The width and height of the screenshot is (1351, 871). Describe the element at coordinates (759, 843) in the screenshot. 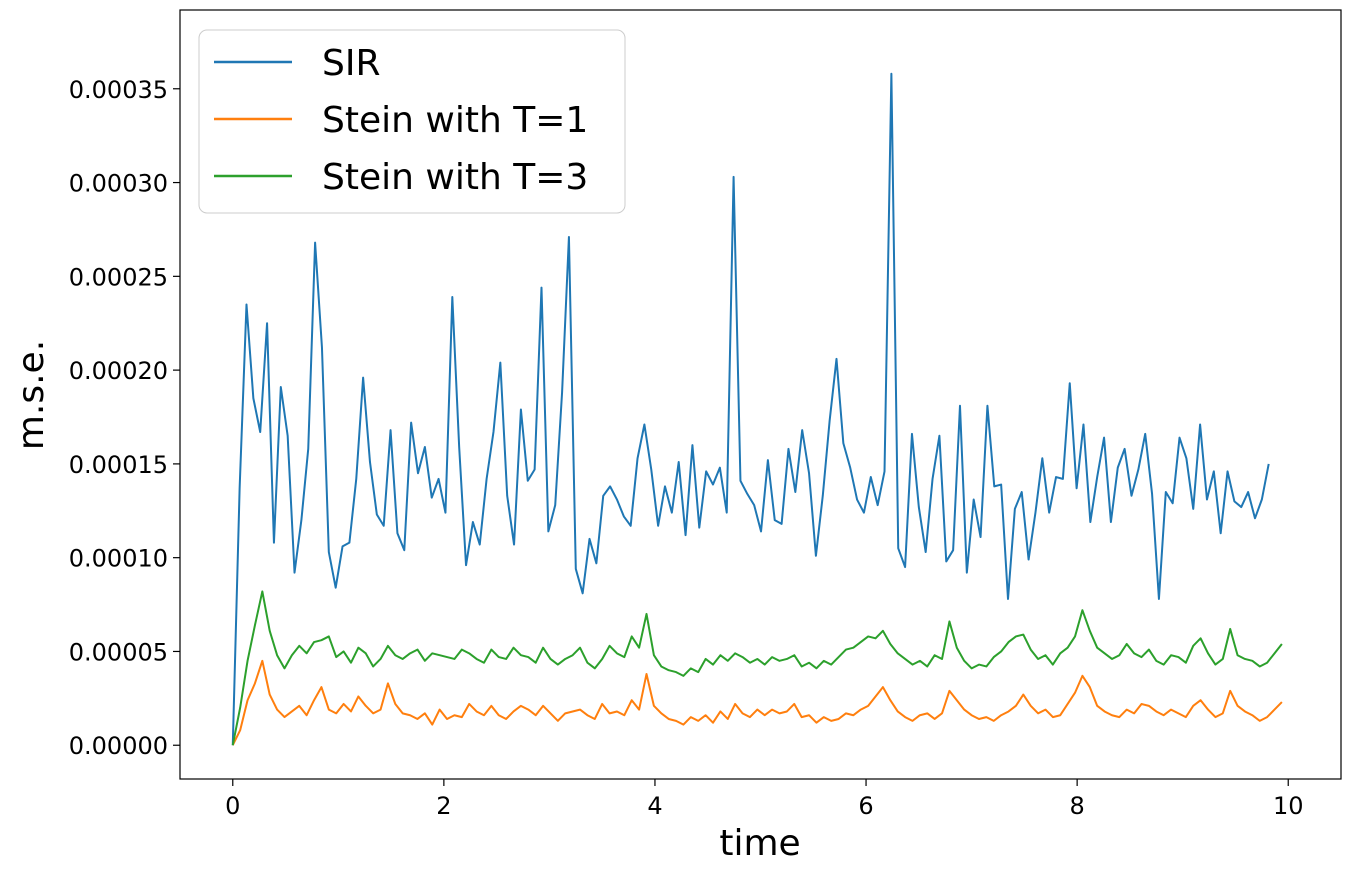

I see `x-axis-label: time` at that location.